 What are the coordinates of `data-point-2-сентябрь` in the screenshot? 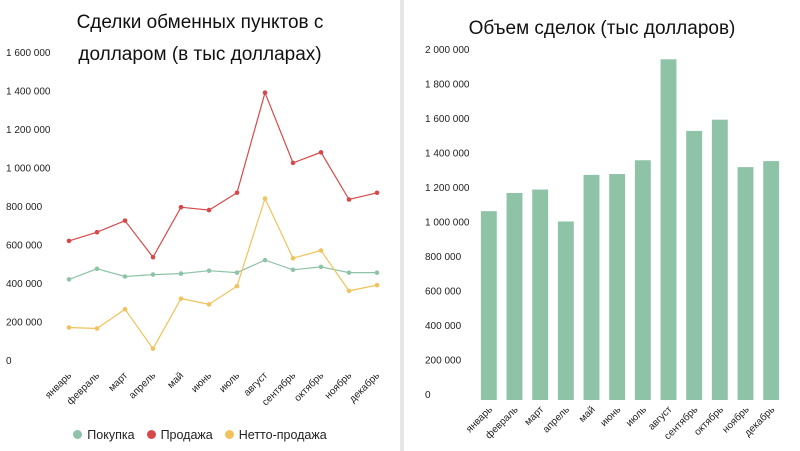 It's located at (293, 258).